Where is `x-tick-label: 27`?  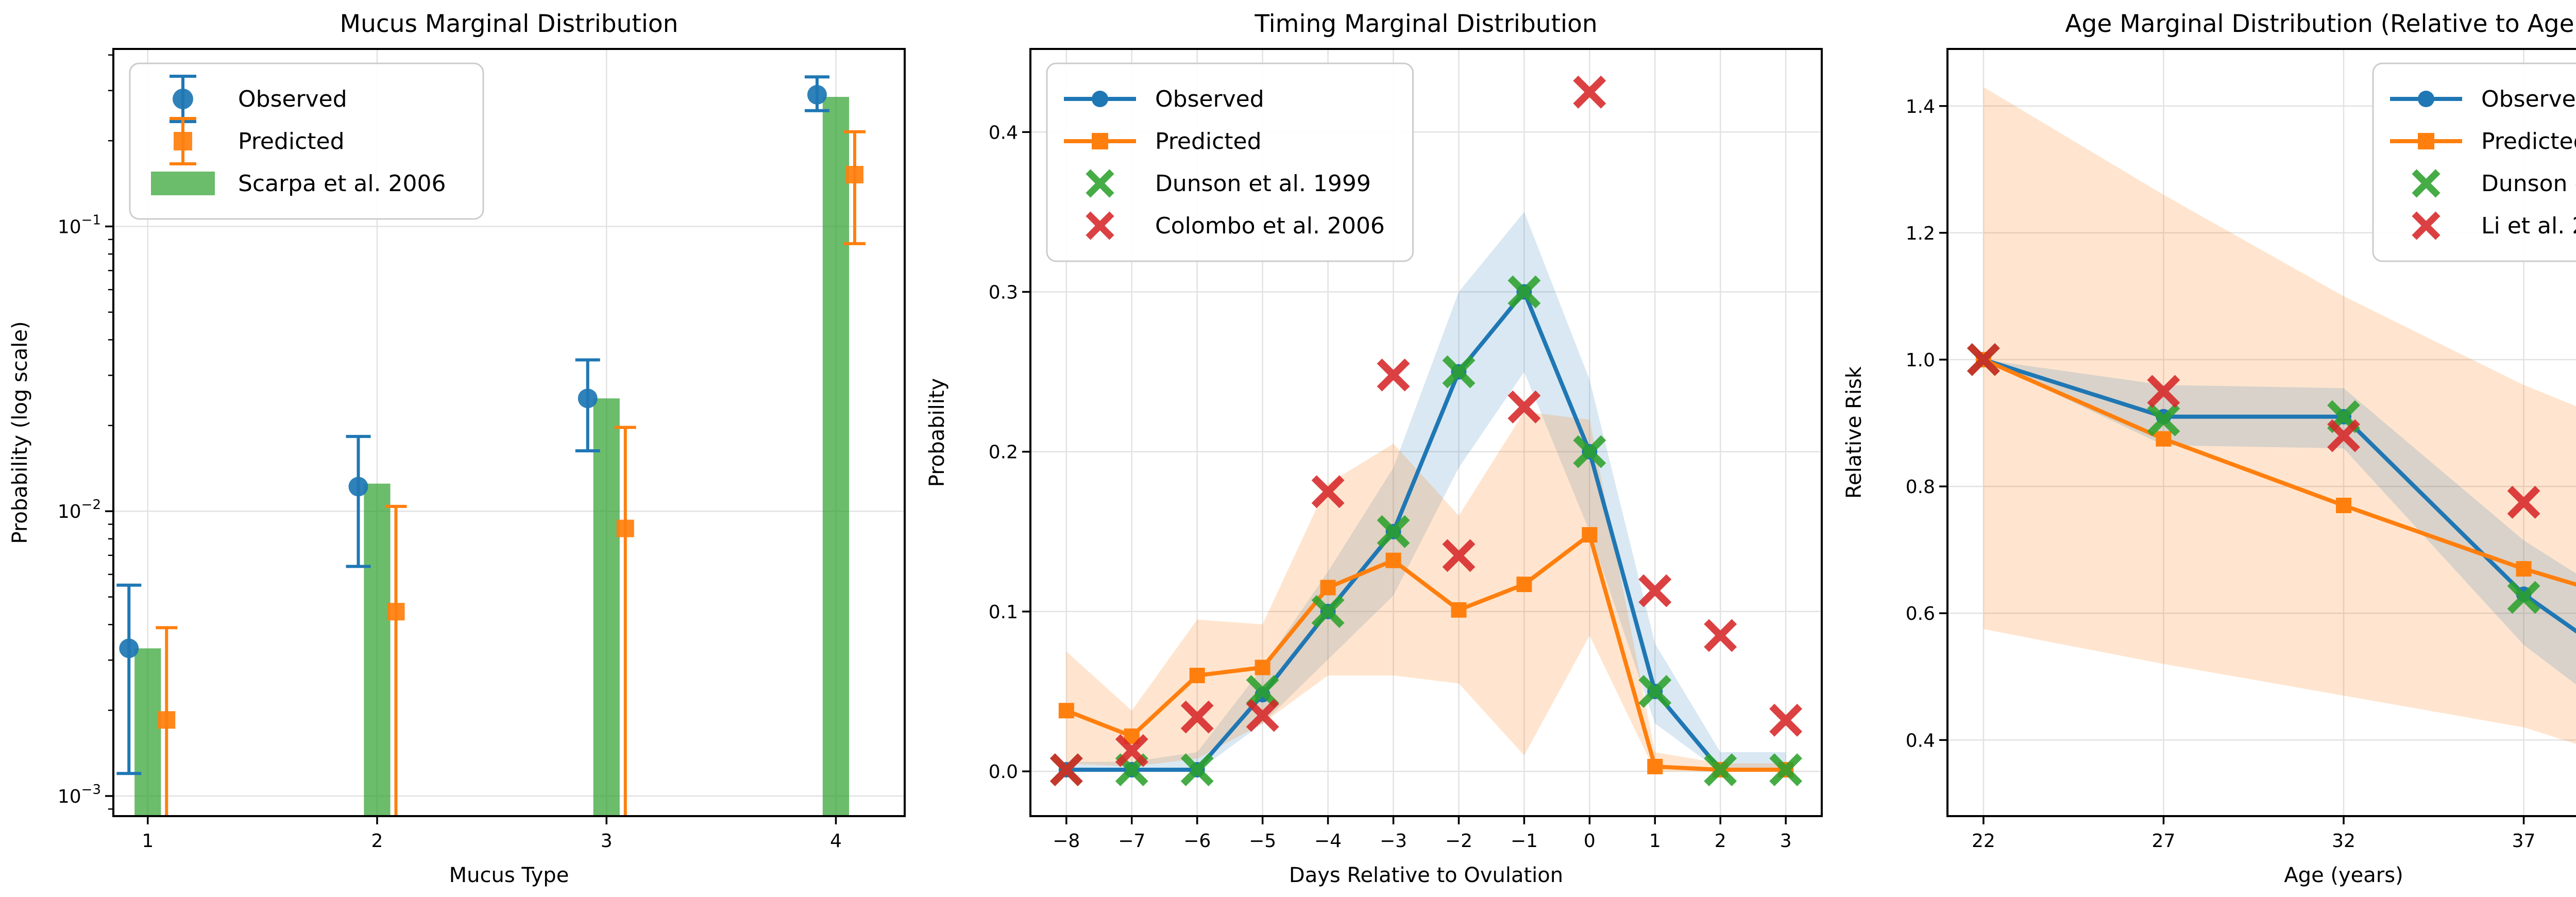
x-tick-label: 27 is located at coordinates (2164, 841).